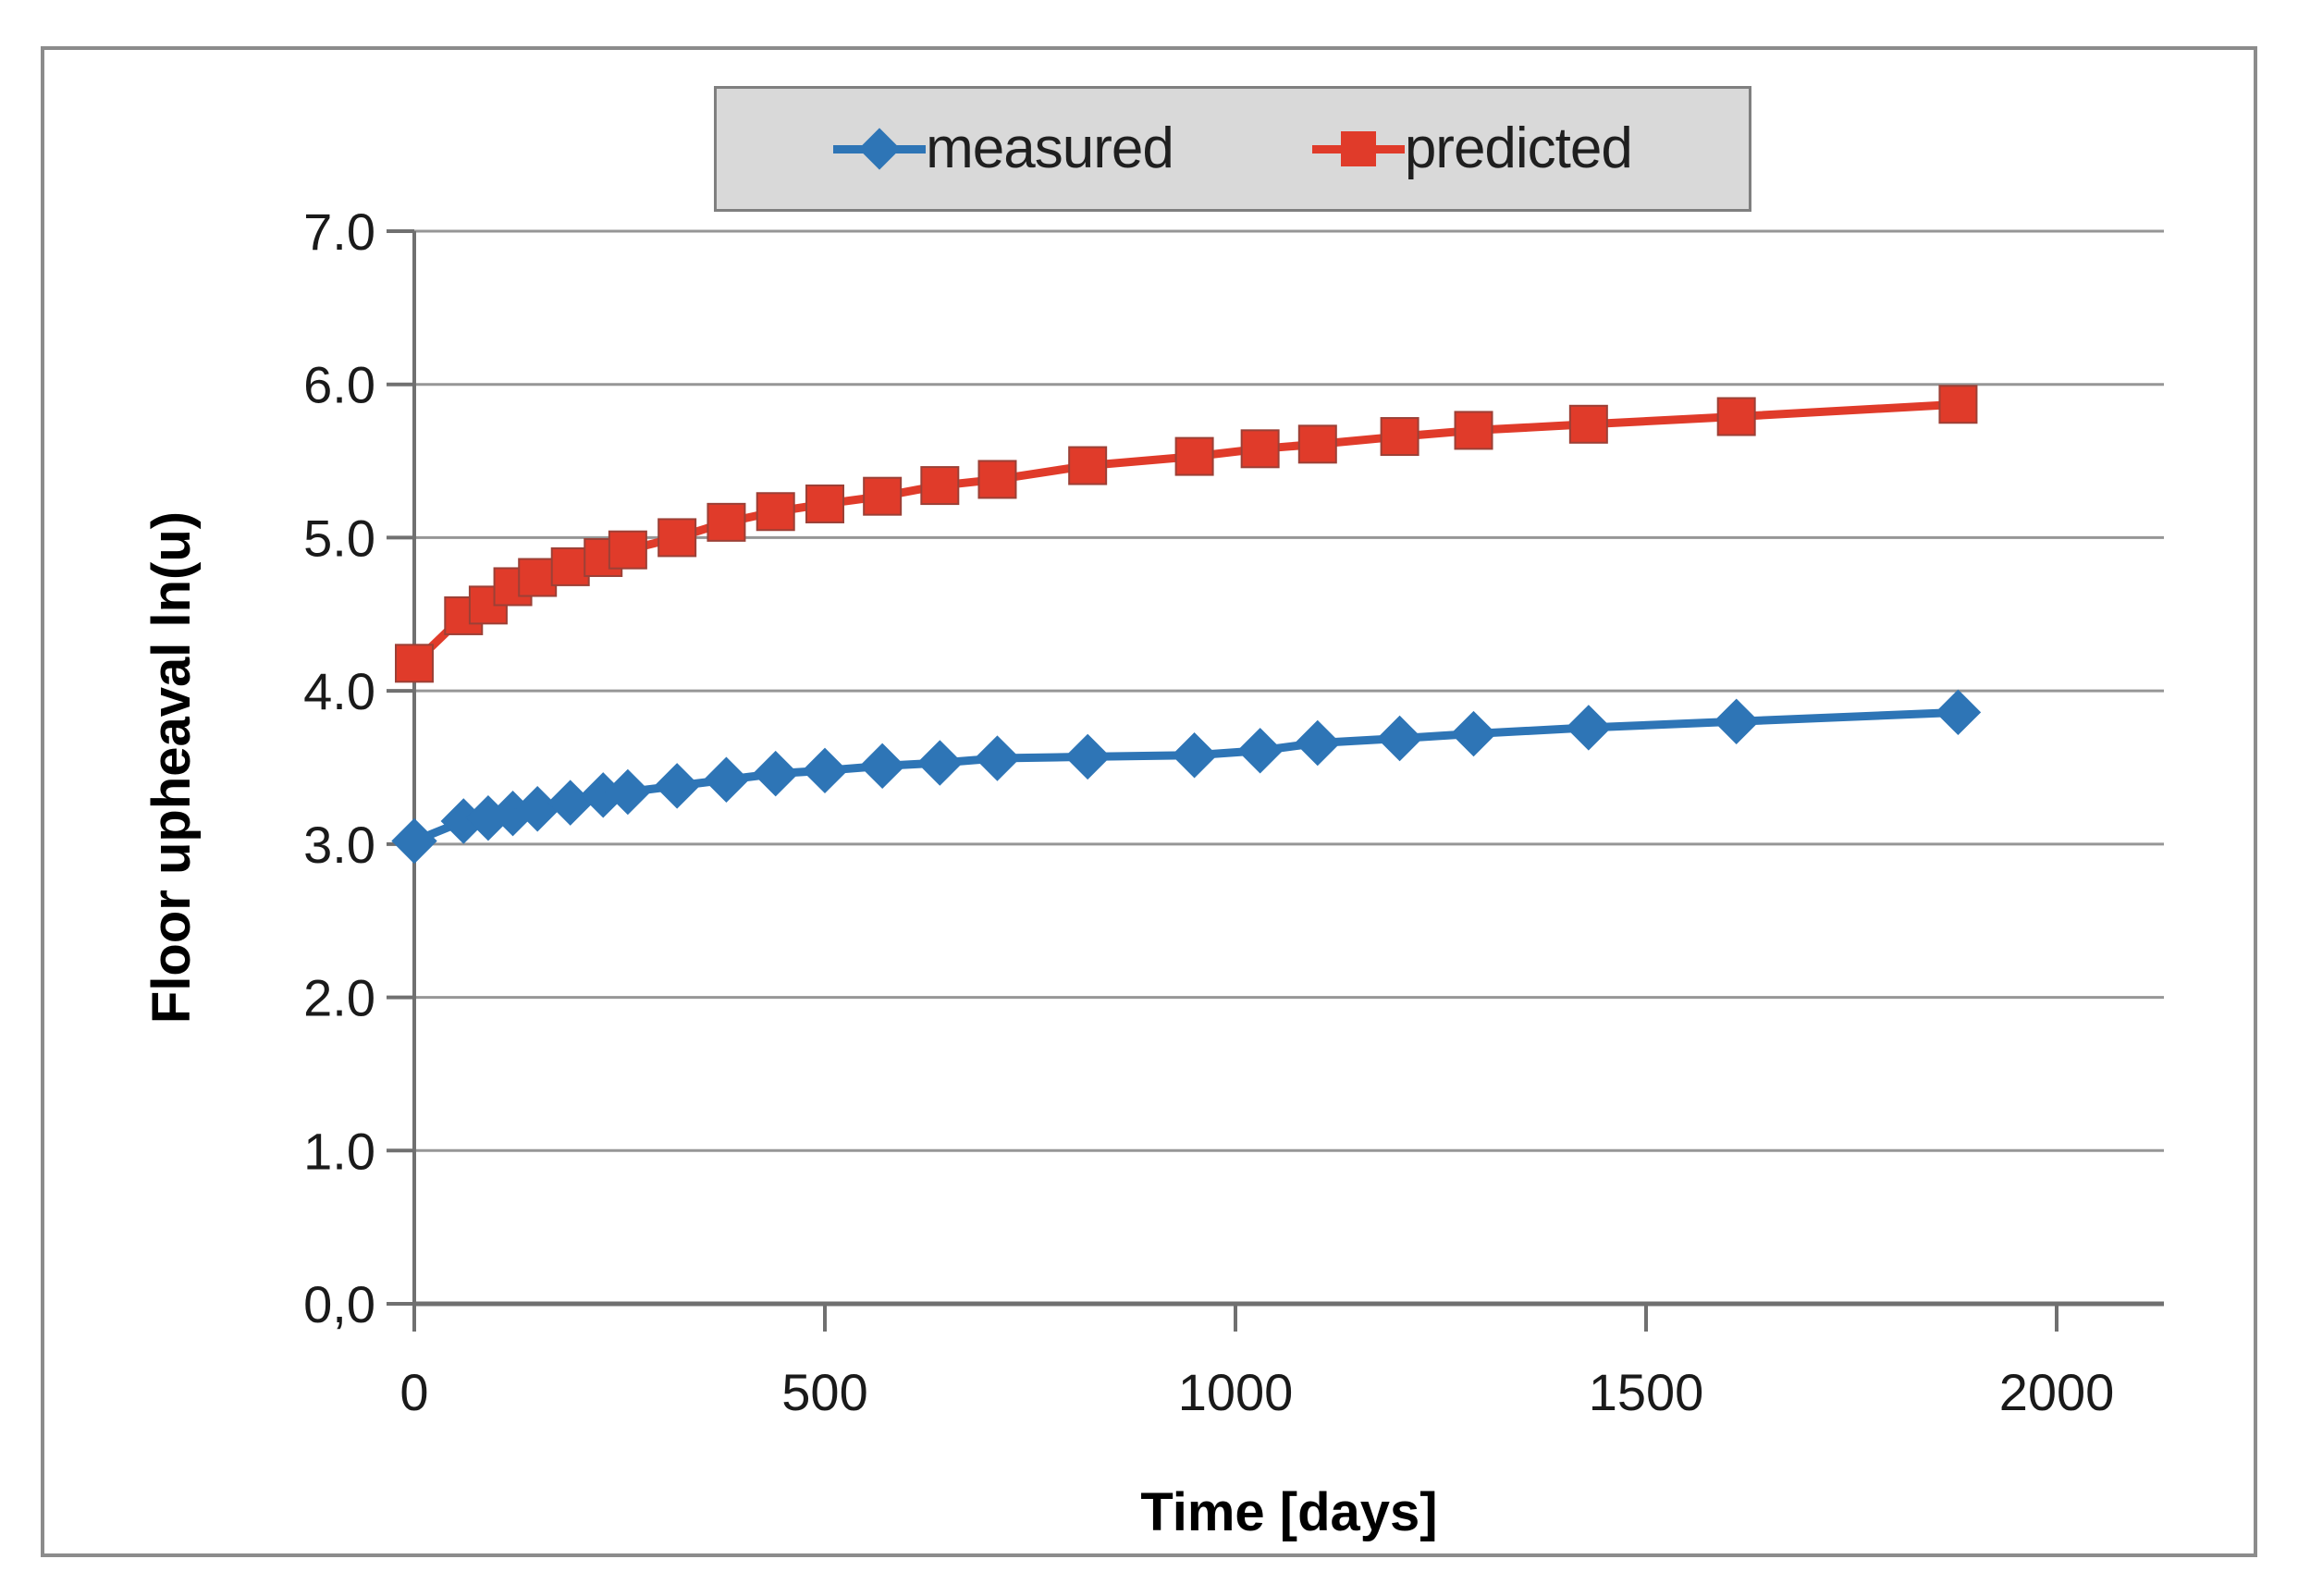  I want to click on predicted-series-swatch, so click(1358, 149).